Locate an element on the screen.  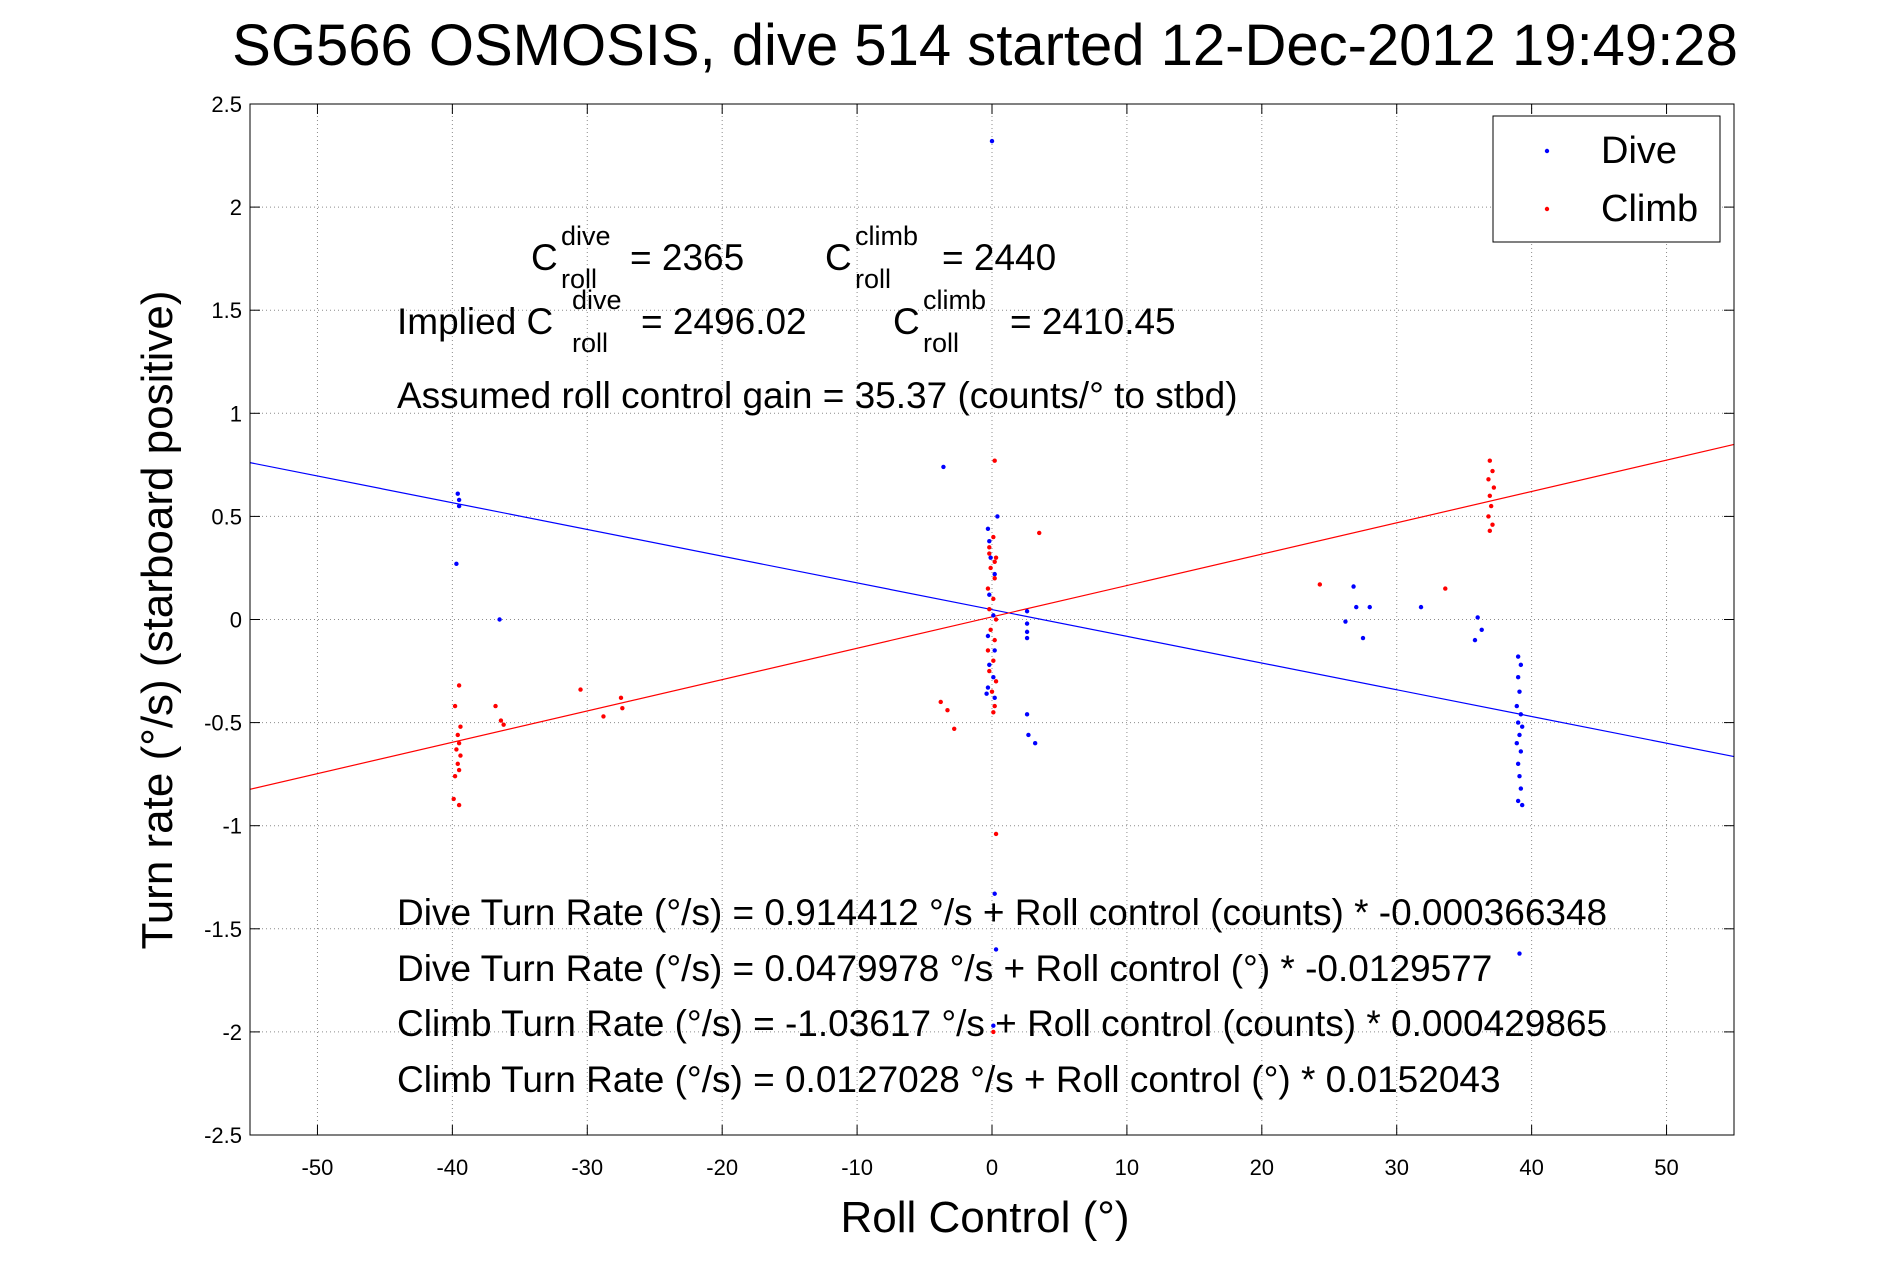
x-tick-label: -30 is located at coordinates (587, 1167).